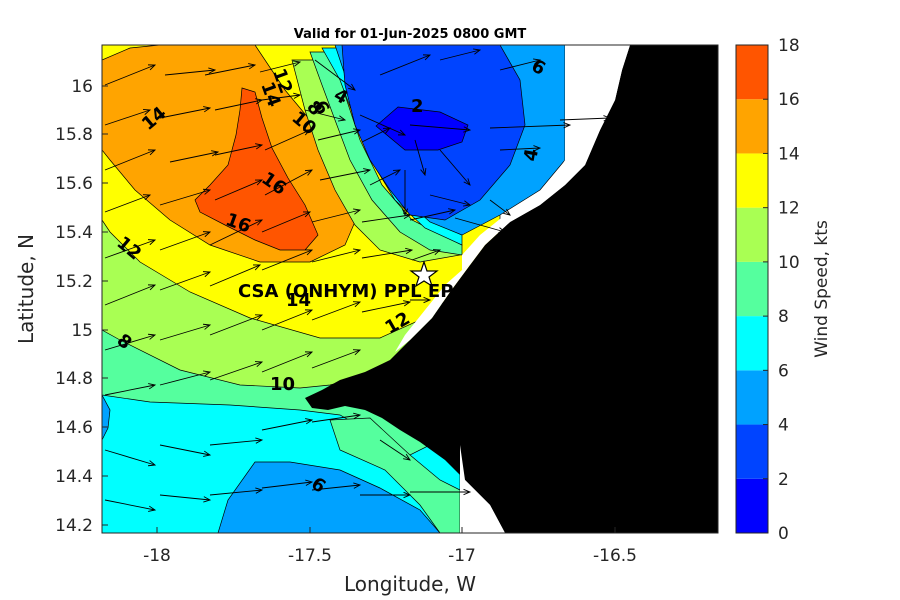 Image resolution: width=900 pixels, height=600 pixels. What do you see at coordinates (789, 209) in the screenshot?
I see `colorbar-tick-label: 12` at bounding box center [789, 209].